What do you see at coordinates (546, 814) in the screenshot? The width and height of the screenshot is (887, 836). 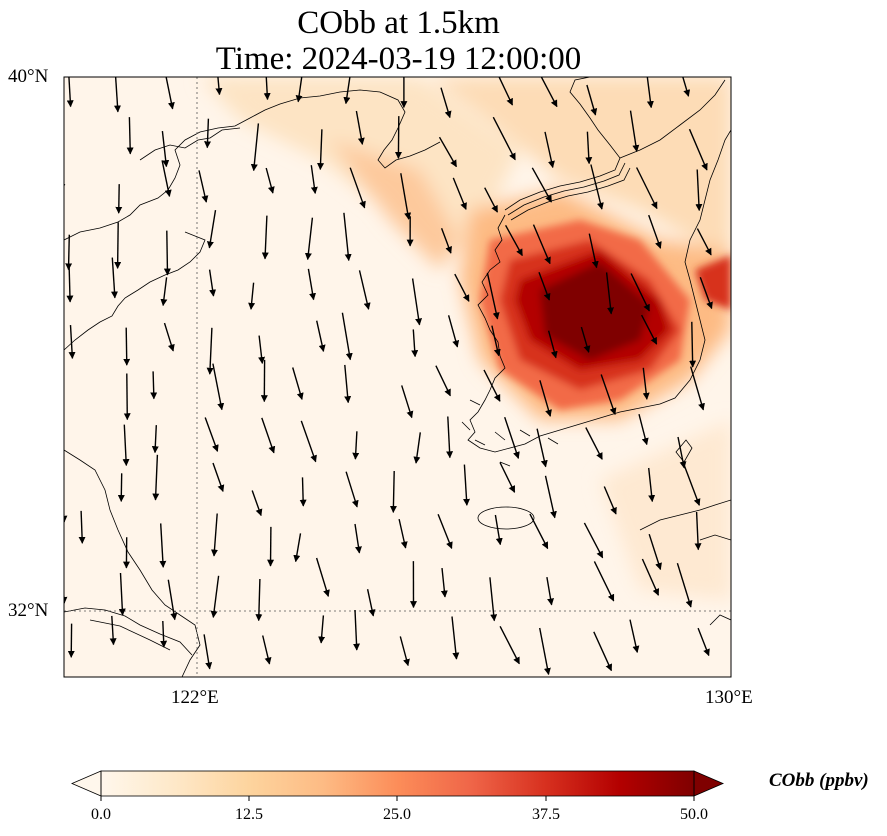 I see `colorbar-tick-label: 37.5` at bounding box center [546, 814].